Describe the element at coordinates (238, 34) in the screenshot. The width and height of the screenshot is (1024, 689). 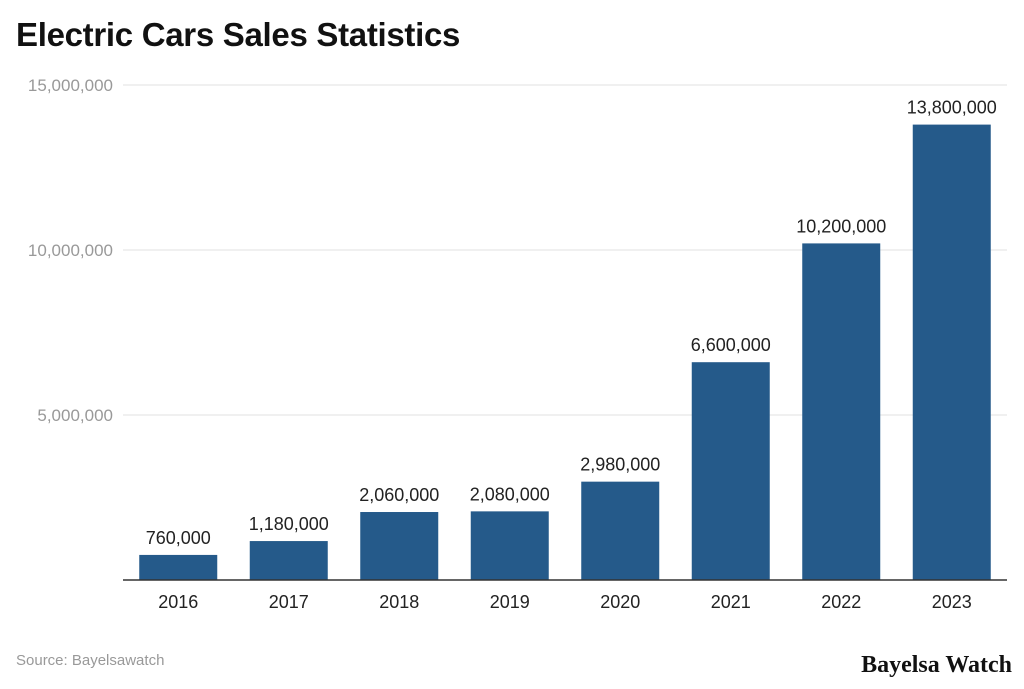
I see `chart-title: Electric Cars Sales Statistics` at that location.